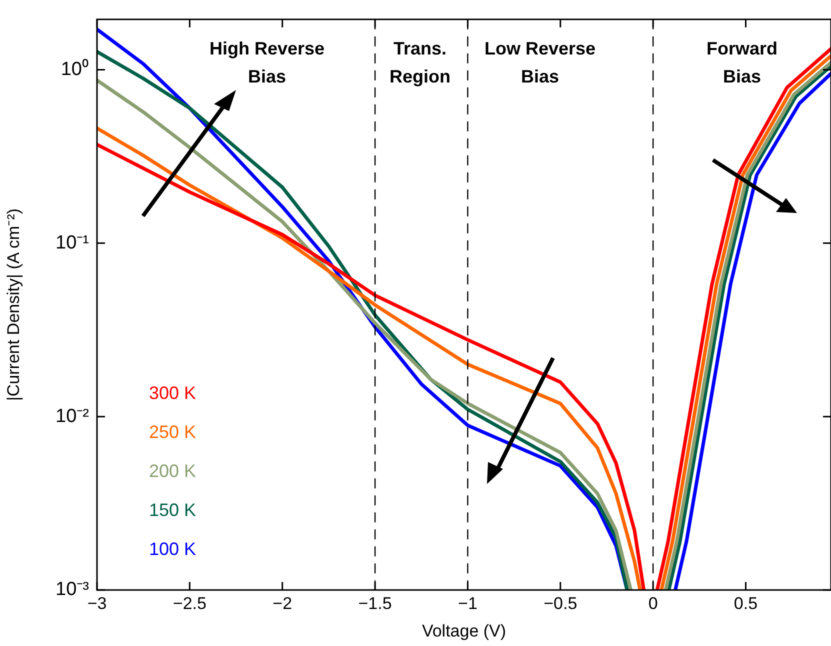 The width and height of the screenshot is (831, 646). What do you see at coordinates (172, 510) in the screenshot?
I see `text: 150 K` at bounding box center [172, 510].